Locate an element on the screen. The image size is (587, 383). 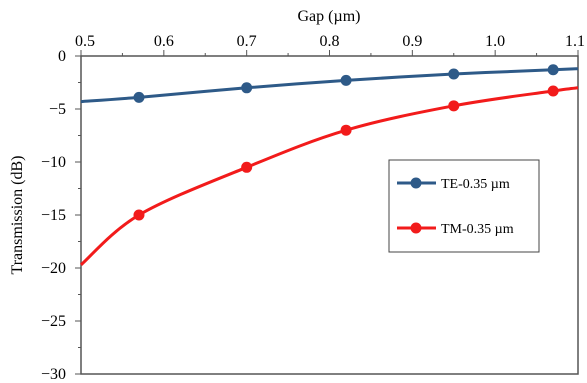
y-axis-ticks: 0 −5 −10 −15 −20 −25 −30 is located at coordinates (61, 215).